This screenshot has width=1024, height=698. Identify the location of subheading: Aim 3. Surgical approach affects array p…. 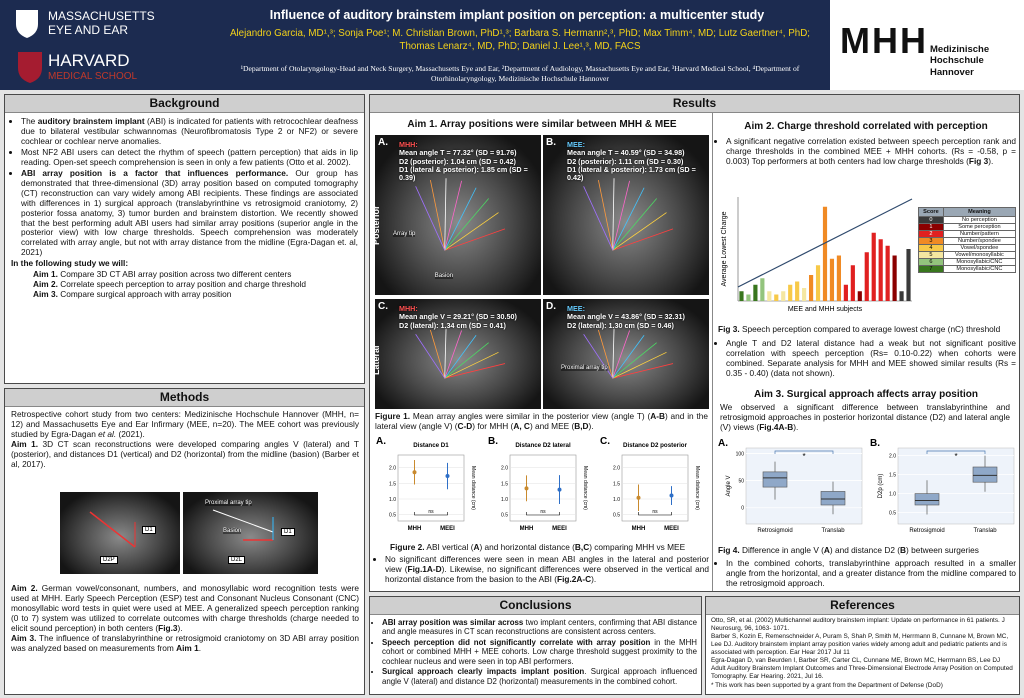
(866, 394).